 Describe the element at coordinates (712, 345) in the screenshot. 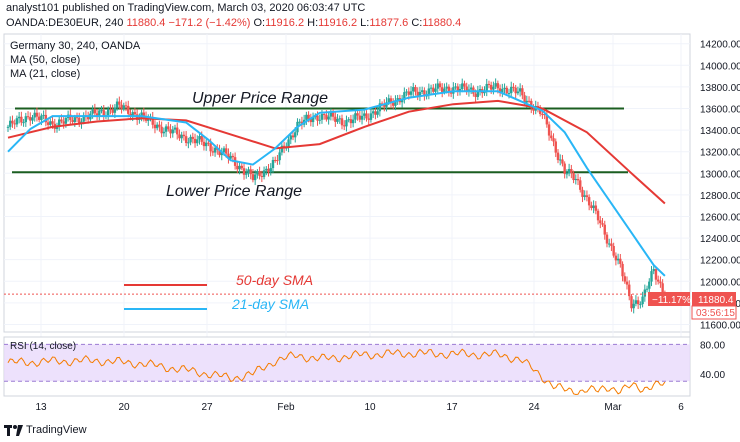

I see `rsi-tick-upper: 80.00` at that location.